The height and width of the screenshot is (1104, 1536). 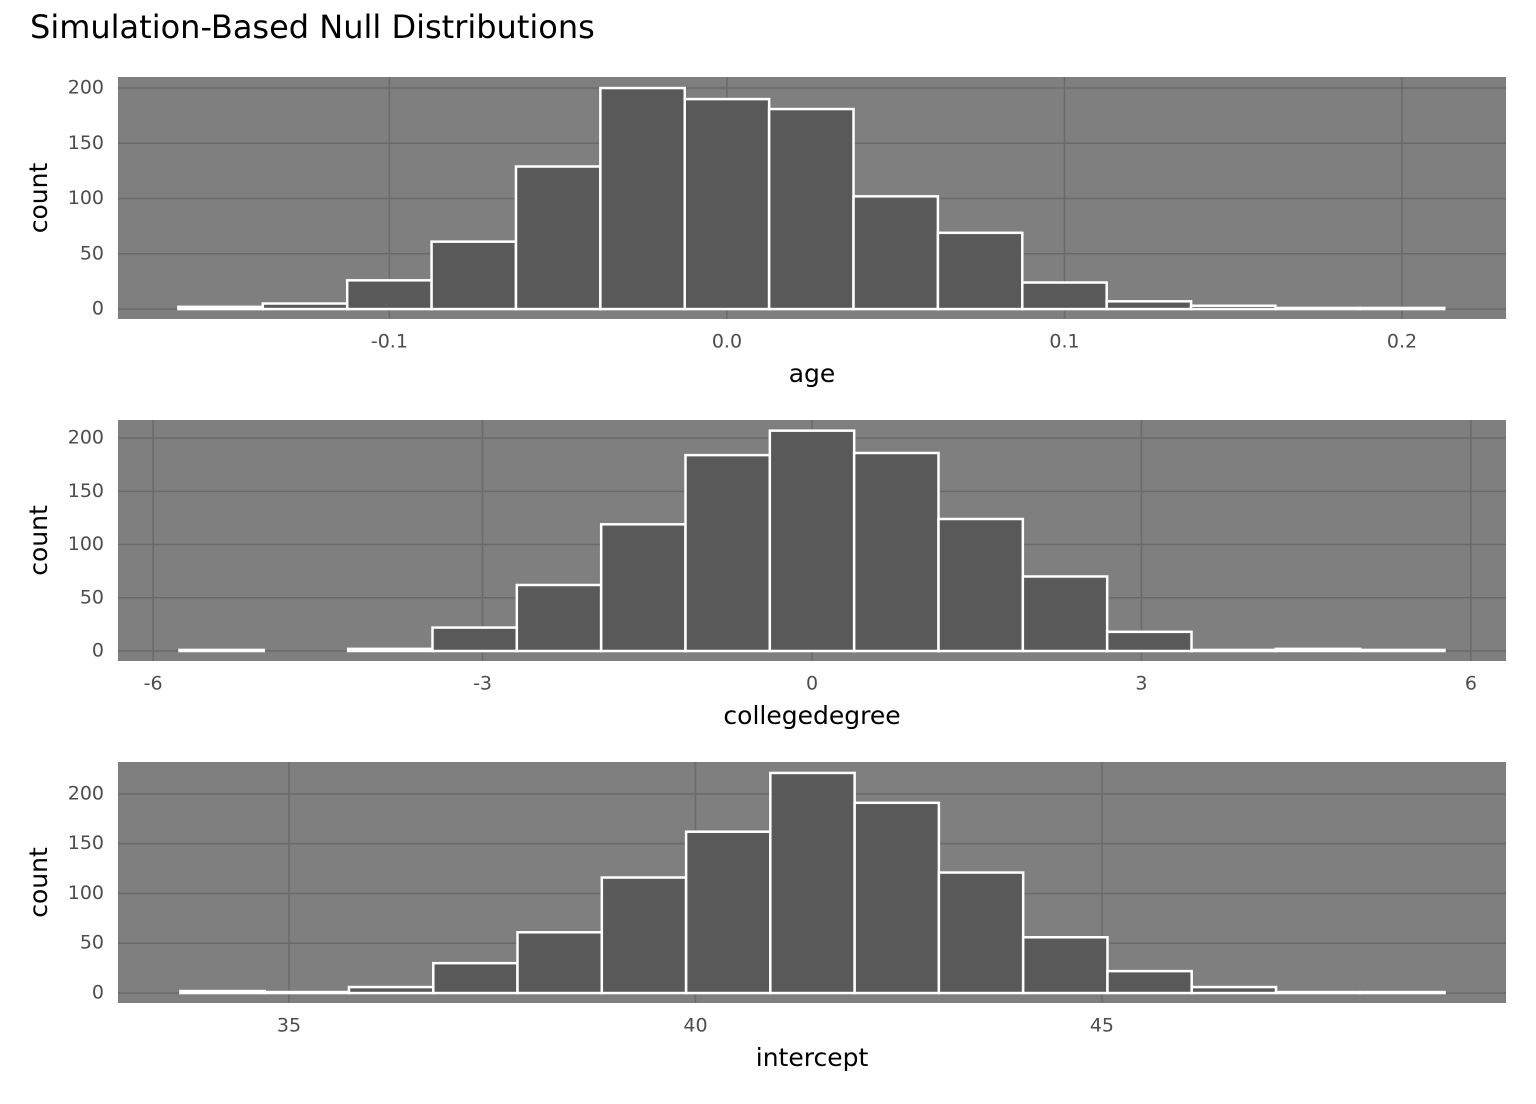 I want to click on x-tick-label: -3, so click(x=482, y=684).